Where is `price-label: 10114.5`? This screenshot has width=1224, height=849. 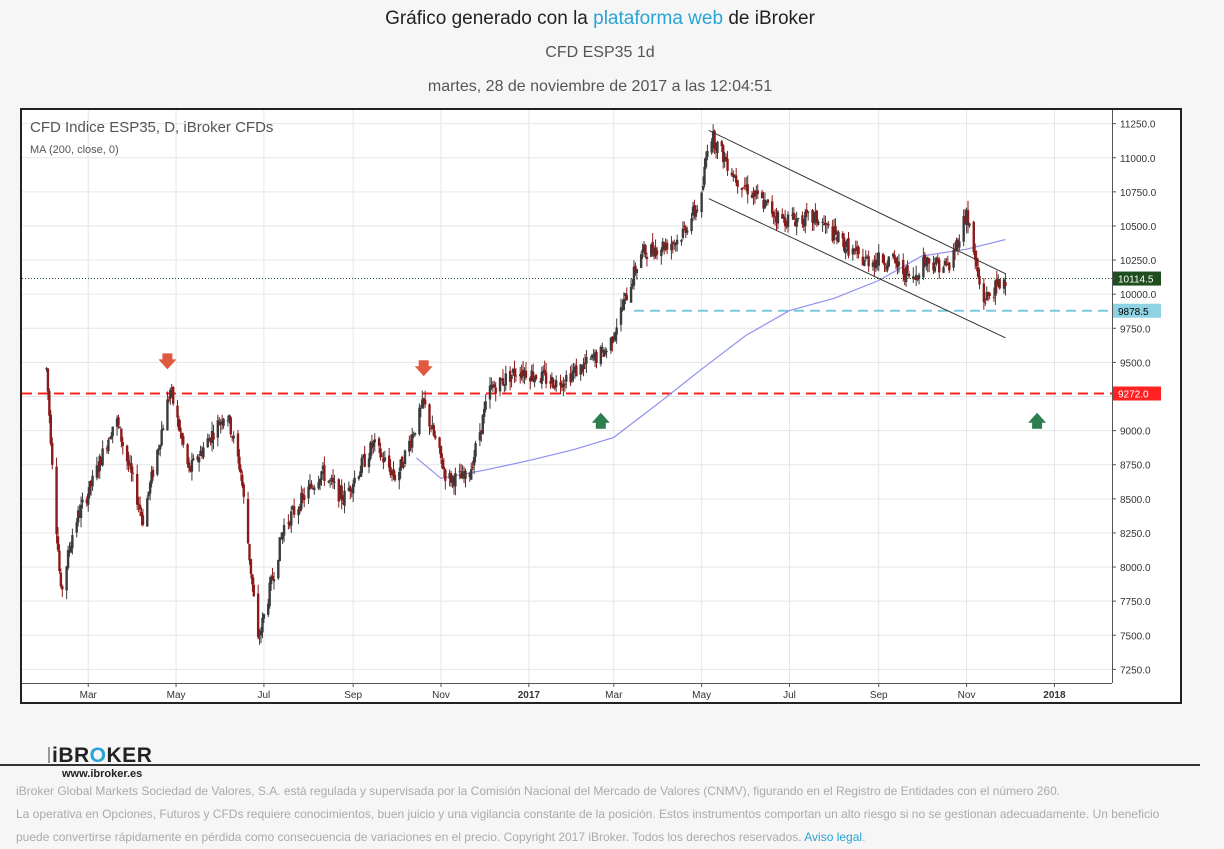 price-label: 10114.5 is located at coordinates (1136, 280).